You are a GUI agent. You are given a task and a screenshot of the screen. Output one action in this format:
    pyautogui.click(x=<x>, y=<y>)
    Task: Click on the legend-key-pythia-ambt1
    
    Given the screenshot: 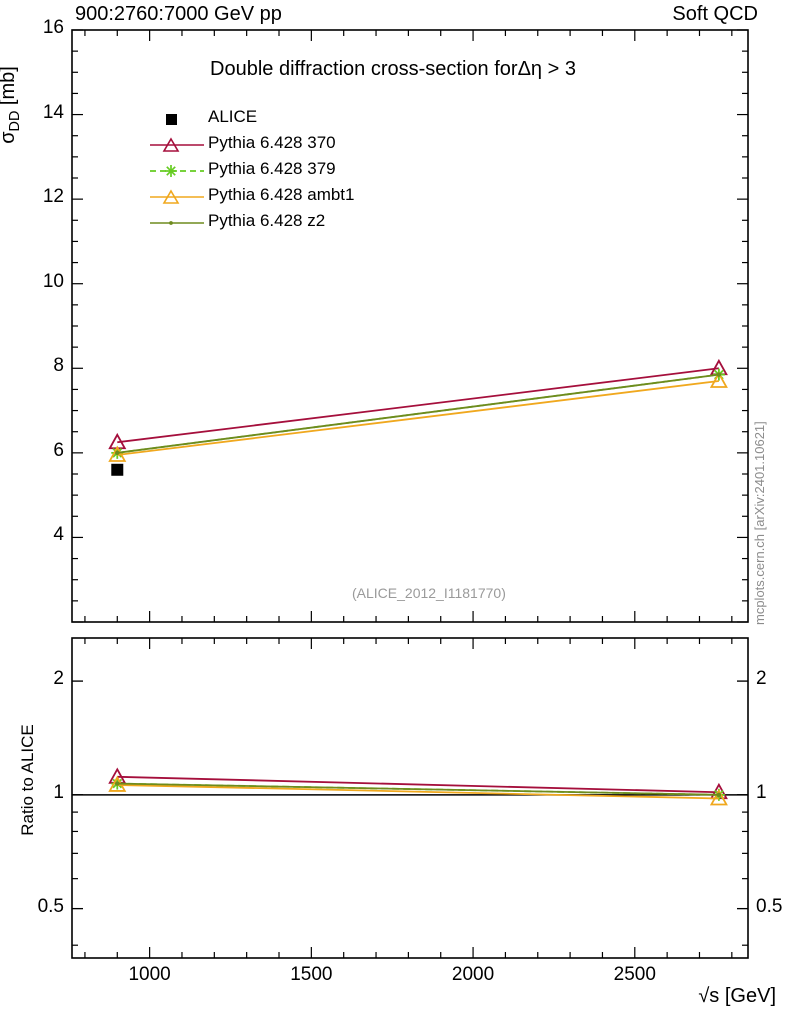 What is the action you would take?
    pyautogui.click(x=177, y=197)
    